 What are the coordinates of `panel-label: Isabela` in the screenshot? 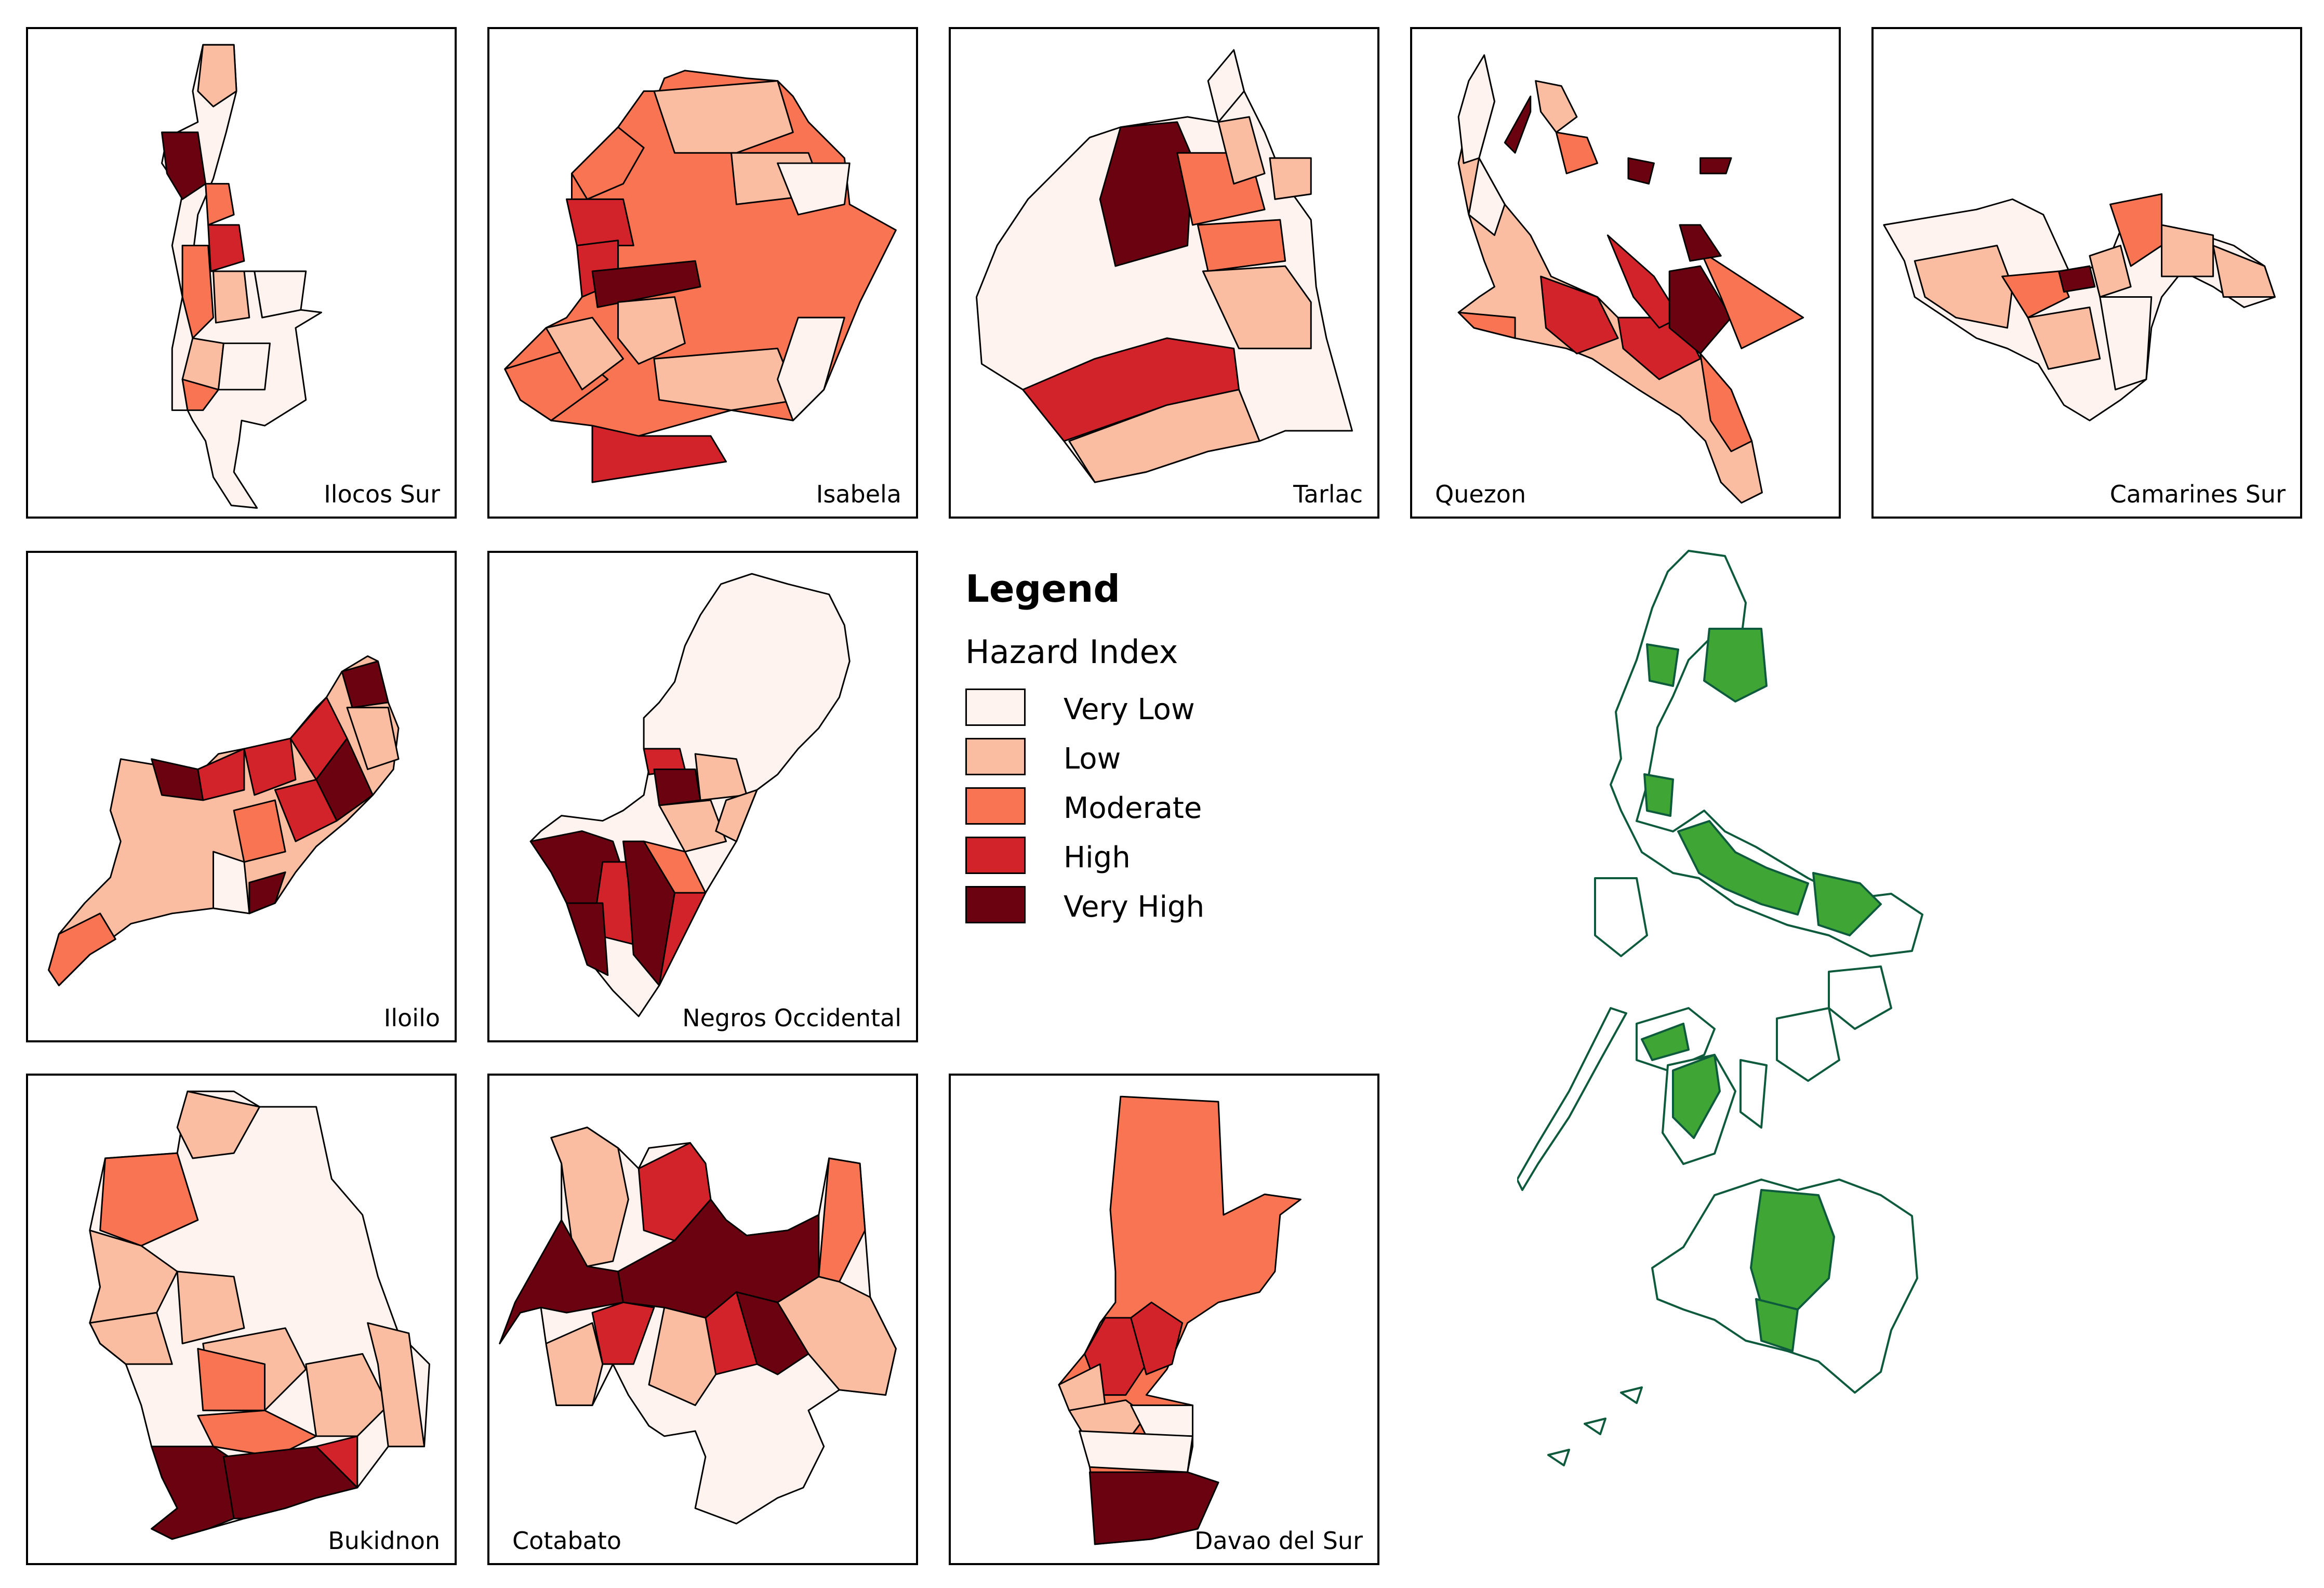 It's located at (858, 494).